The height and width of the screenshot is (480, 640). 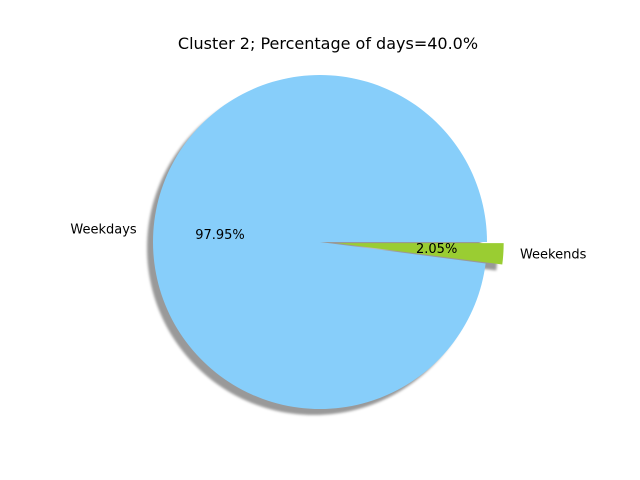 What do you see at coordinates (436, 249) in the screenshot?
I see `slice-percent-weekends: 2.05%` at bounding box center [436, 249].